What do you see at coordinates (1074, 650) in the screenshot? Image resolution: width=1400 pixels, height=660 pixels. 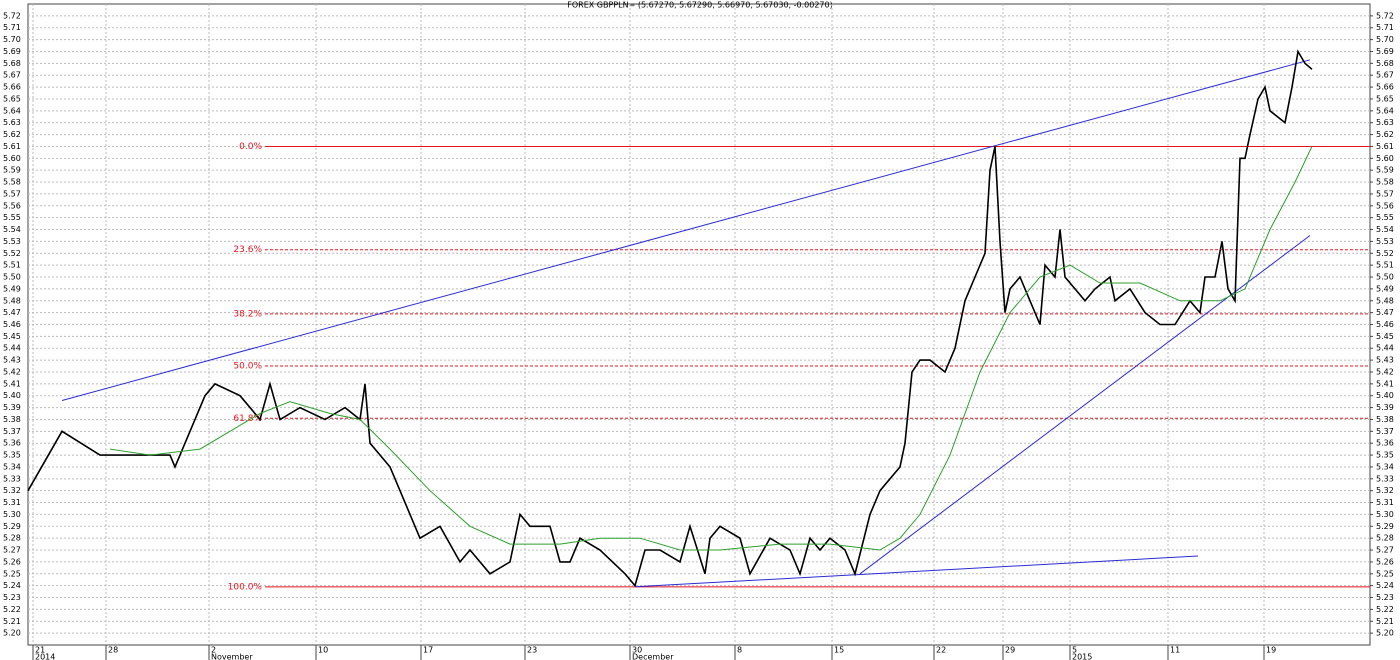 I see `x-tick-label: 5` at bounding box center [1074, 650].